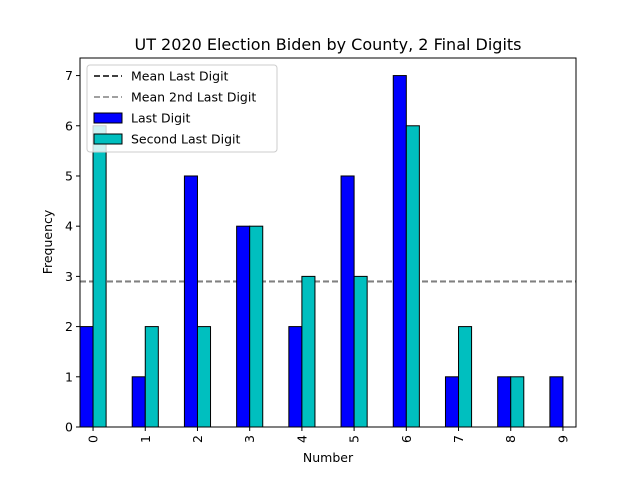 The width and height of the screenshot is (640, 480). Describe the element at coordinates (69, 376) in the screenshot. I see `y-tick-label: 1` at that location.